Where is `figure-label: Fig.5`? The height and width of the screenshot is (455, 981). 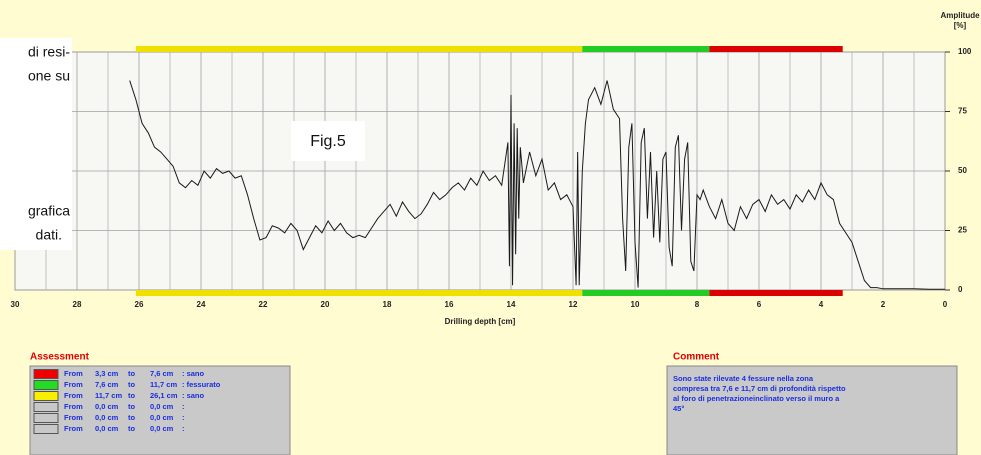
figure-label: Fig.5 is located at coordinates (328, 141).